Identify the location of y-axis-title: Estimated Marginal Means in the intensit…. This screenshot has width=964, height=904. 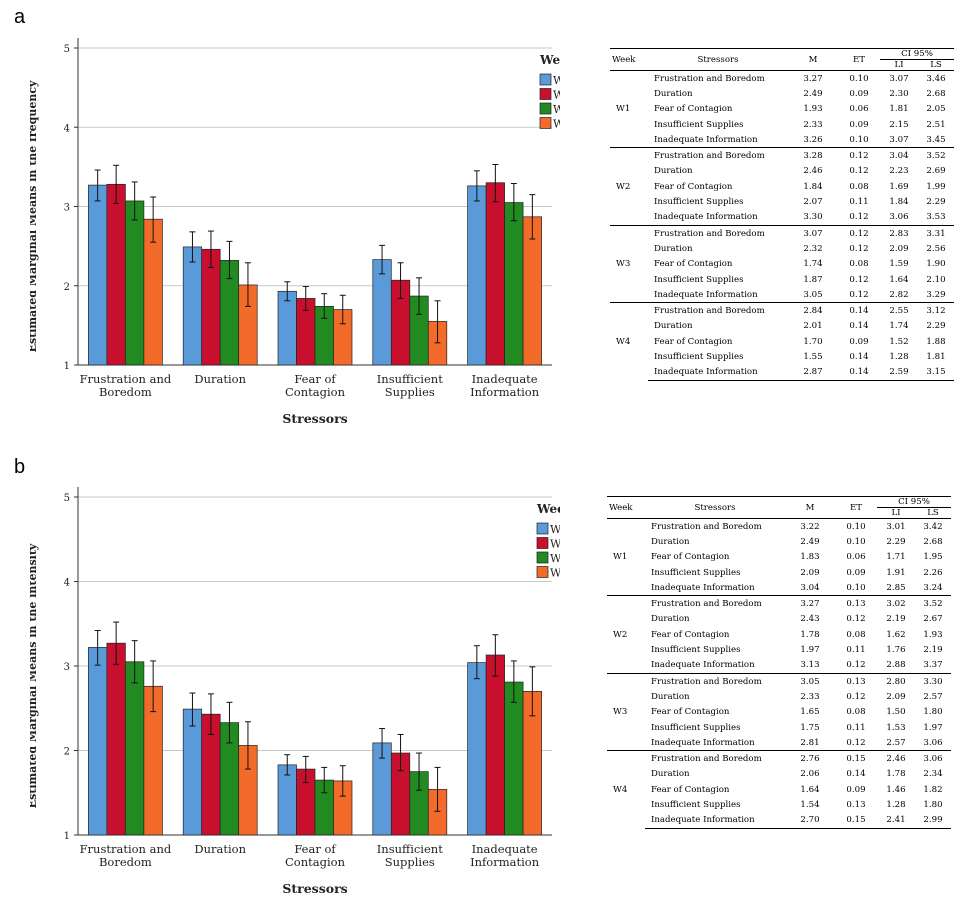
(34, 675).